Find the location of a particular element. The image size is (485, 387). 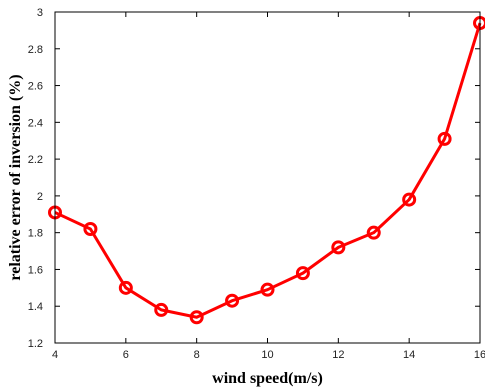

x-tick-label: 16 is located at coordinates (479, 355).